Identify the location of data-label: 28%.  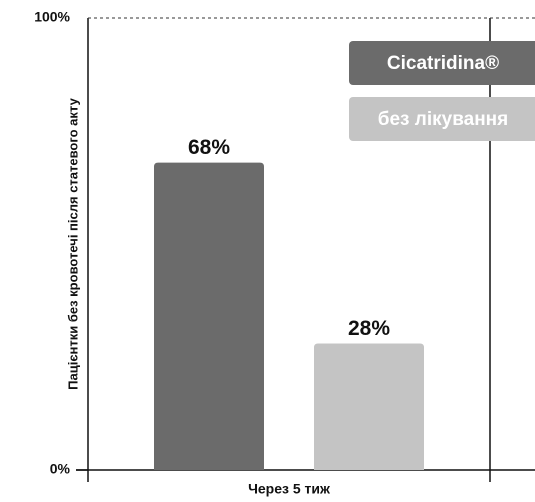
(369, 328).